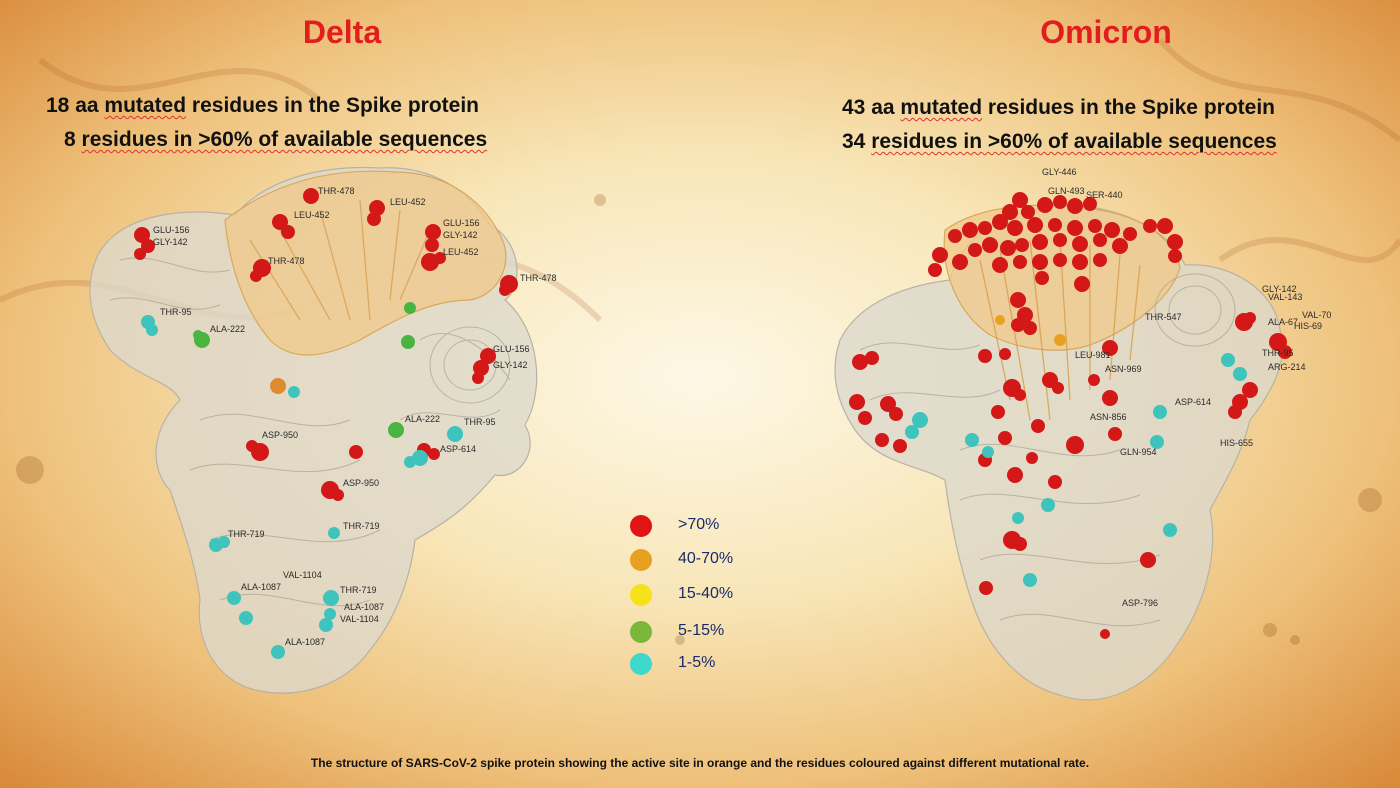 The width and height of the screenshot is (1400, 788). What do you see at coordinates (1285, 297) in the screenshot?
I see `residue-label: VAL-143` at bounding box center [1285, 297].